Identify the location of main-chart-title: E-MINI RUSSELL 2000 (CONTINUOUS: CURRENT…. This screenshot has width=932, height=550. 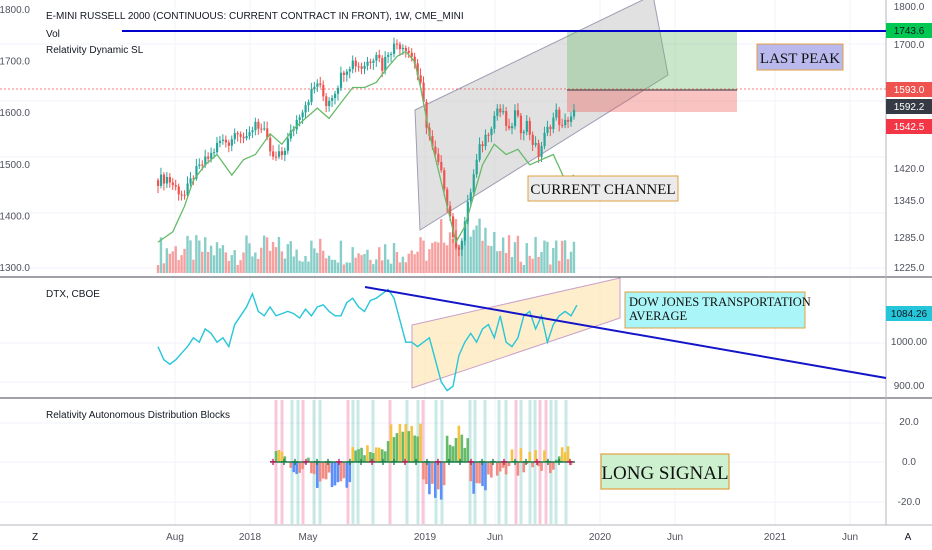
(255, 16).